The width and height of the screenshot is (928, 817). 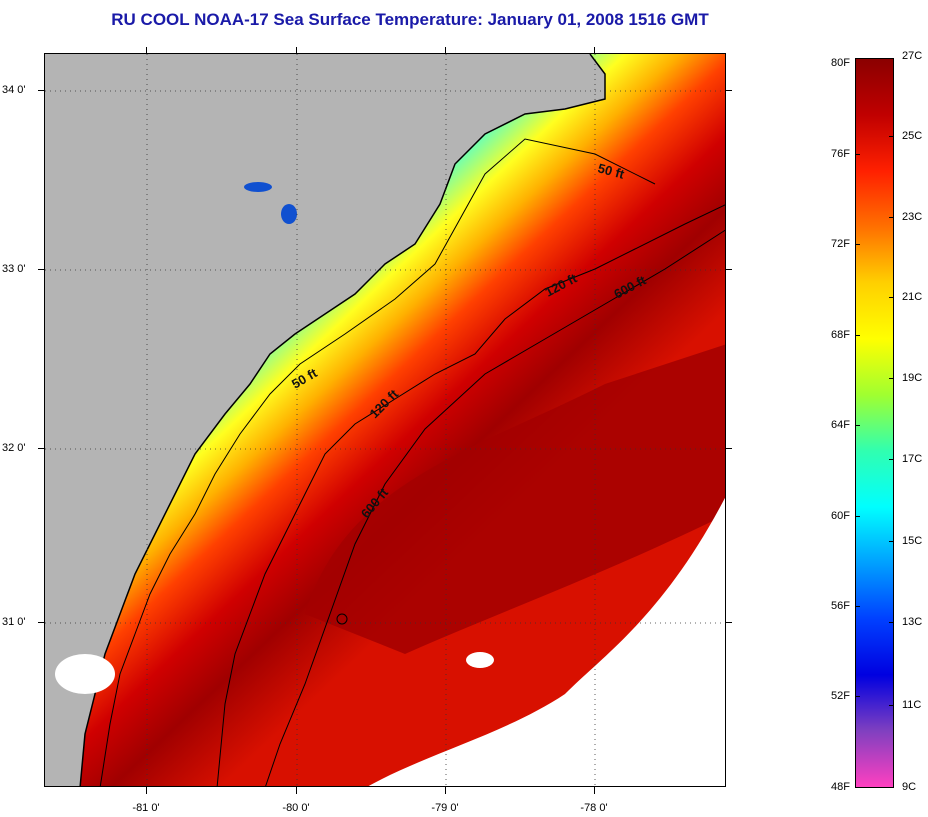 I want to click on lat-label-32: 32 0', so click(x=14, y=448).